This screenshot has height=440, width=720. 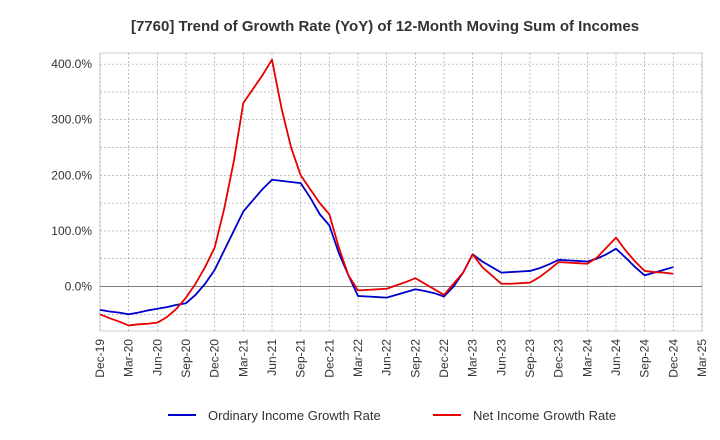 I want to click on x-tick-label: Jun-23, so click(x=501, y=357).